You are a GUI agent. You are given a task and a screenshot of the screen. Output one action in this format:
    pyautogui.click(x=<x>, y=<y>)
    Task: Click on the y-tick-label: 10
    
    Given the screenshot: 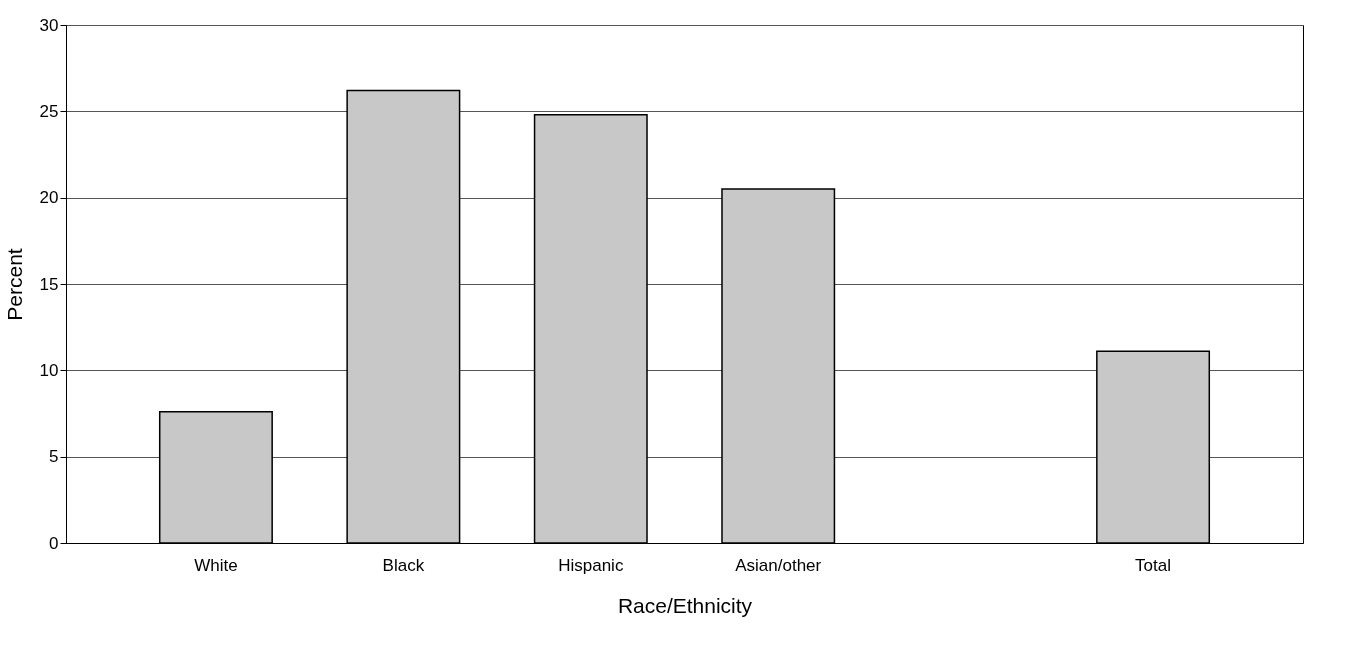 What is the action you would take?
    pyautogui.click(x=49, y=370)
    